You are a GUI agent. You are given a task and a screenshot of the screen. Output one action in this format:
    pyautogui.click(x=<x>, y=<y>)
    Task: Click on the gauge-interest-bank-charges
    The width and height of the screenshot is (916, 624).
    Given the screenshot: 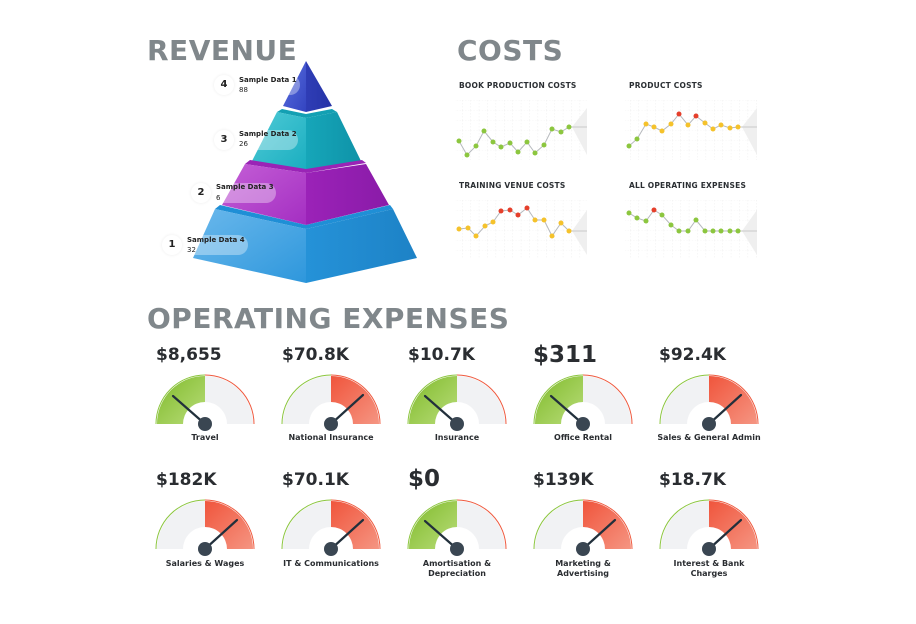 What is the action you would take?
    pyautogui.click(x=709, y=528)
    